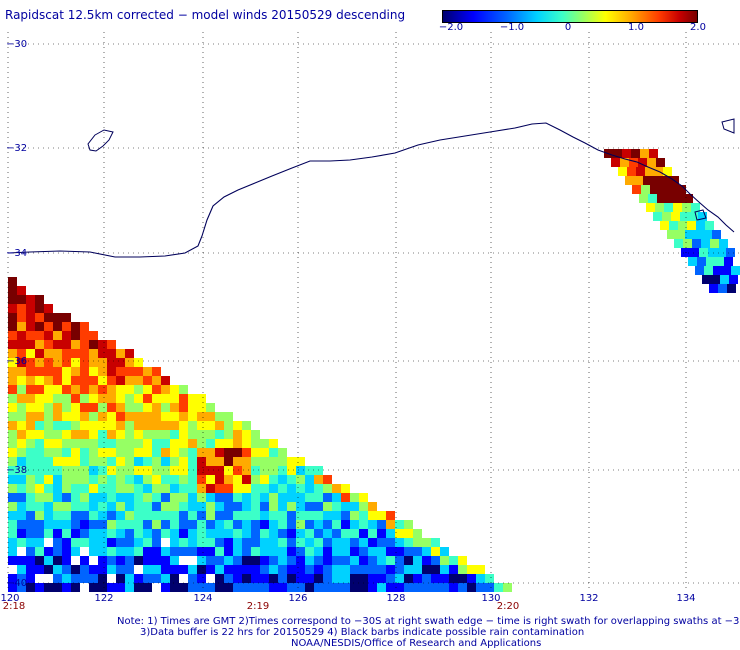  Describe the element at coordinates (298, 598) in the screenshot. I see `longitude-label: 126` at that location.